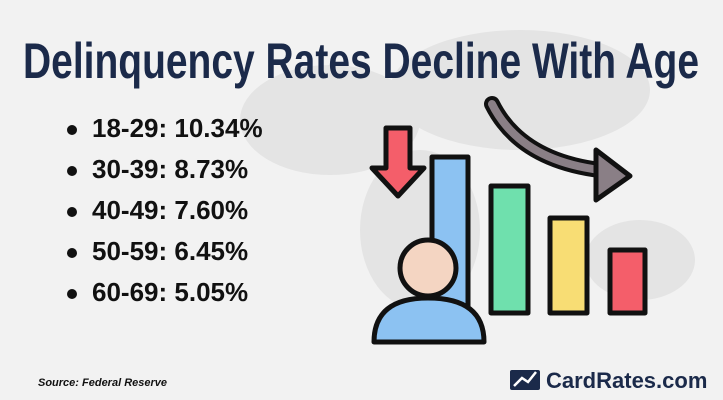 The height and width of the screenshot is (400, 723). What do you see at coordinates (170, 292) in the screenshot?
I see `list-item: 60-69: 5.05%` at bounding box center [170, 292].